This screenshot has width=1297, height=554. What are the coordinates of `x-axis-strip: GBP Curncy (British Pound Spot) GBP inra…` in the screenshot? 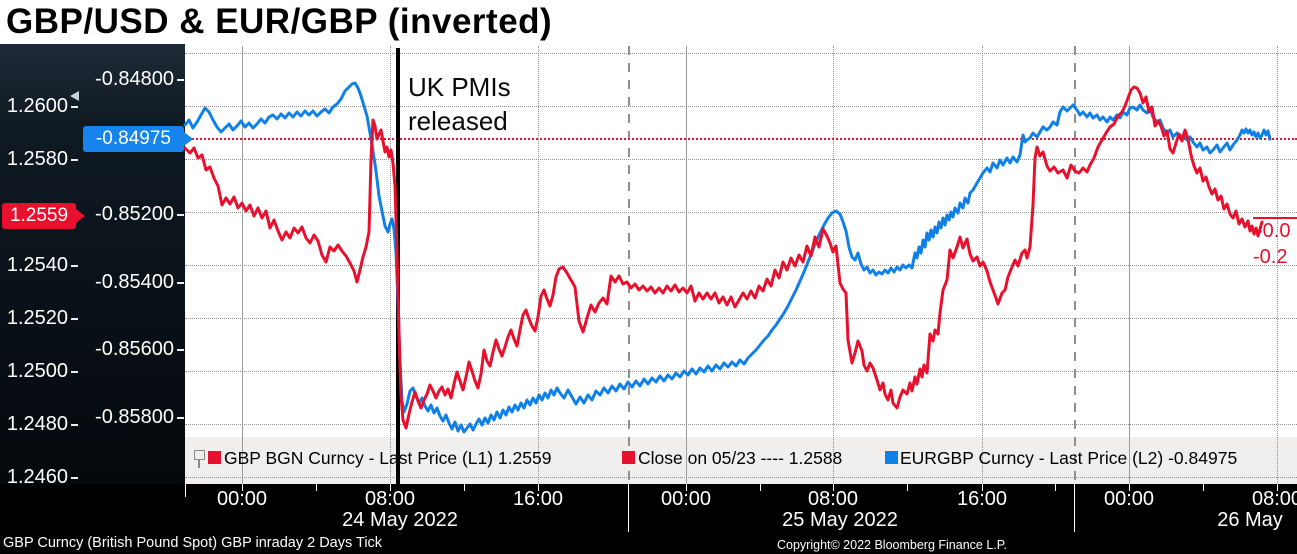 It's located at (648, 519).